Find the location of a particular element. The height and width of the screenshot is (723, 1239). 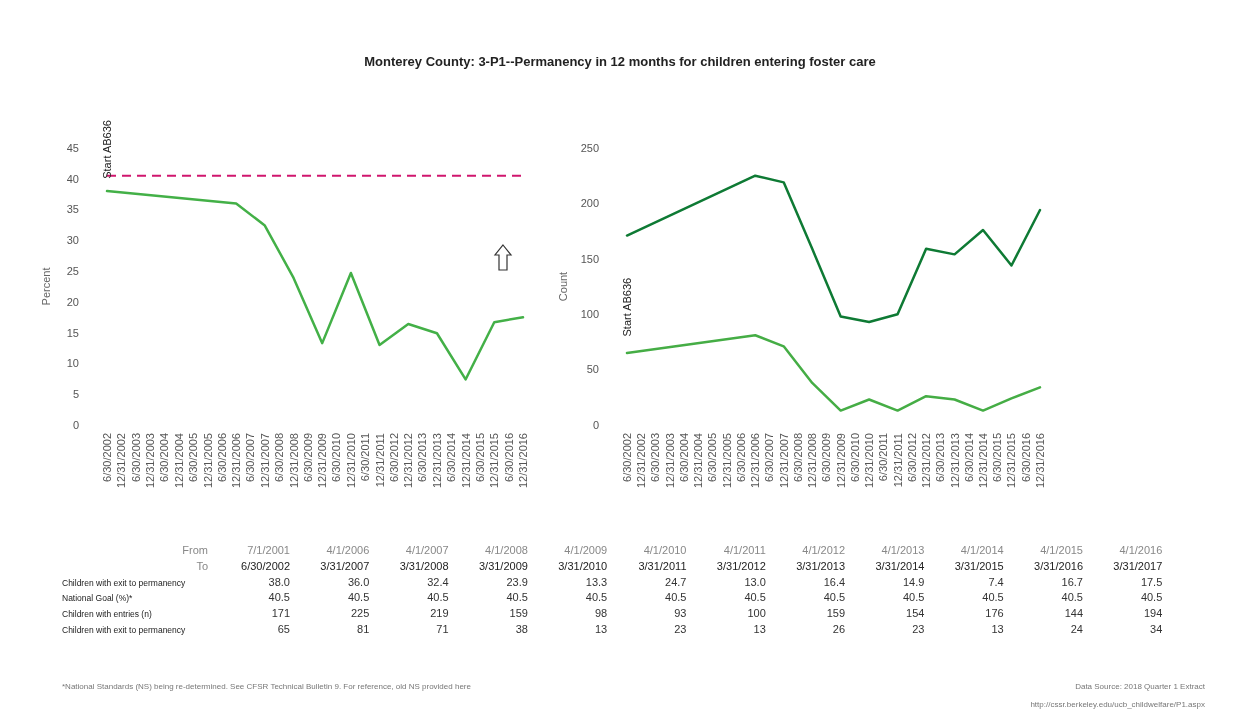

category-label: 3/31/2017 is located at coordinates (1138, 565).